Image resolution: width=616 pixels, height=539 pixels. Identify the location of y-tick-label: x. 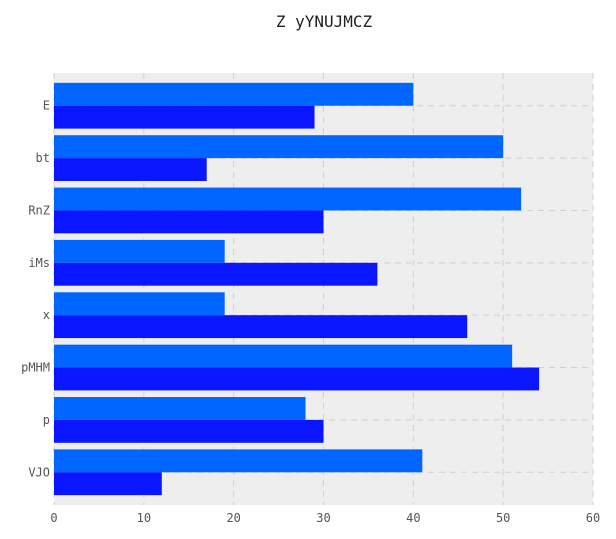
(46, 315).